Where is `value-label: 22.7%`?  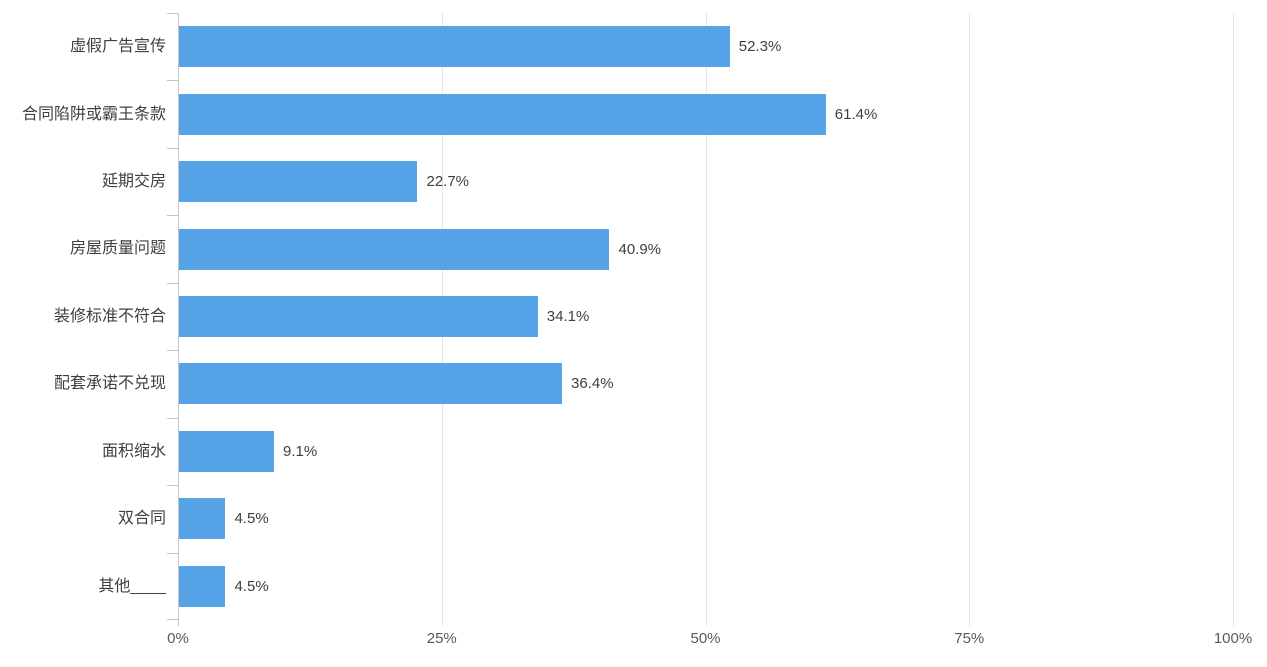 value-label: 22.7% is located at coordinates (448, 182).